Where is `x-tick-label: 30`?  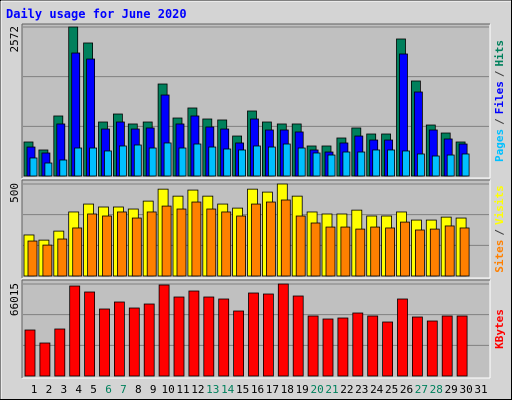
x-tick-label: 30 is located at coordinates (465, 389).